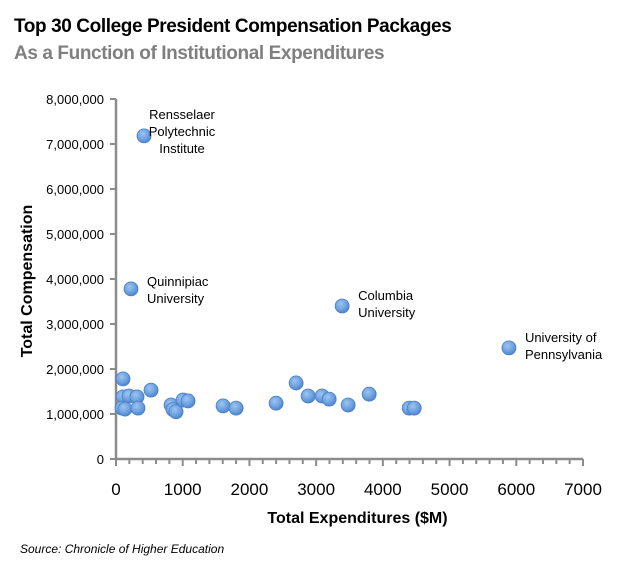  I want to click on source-note: Source: Chronicle of Higher Education, so click(122, 549).